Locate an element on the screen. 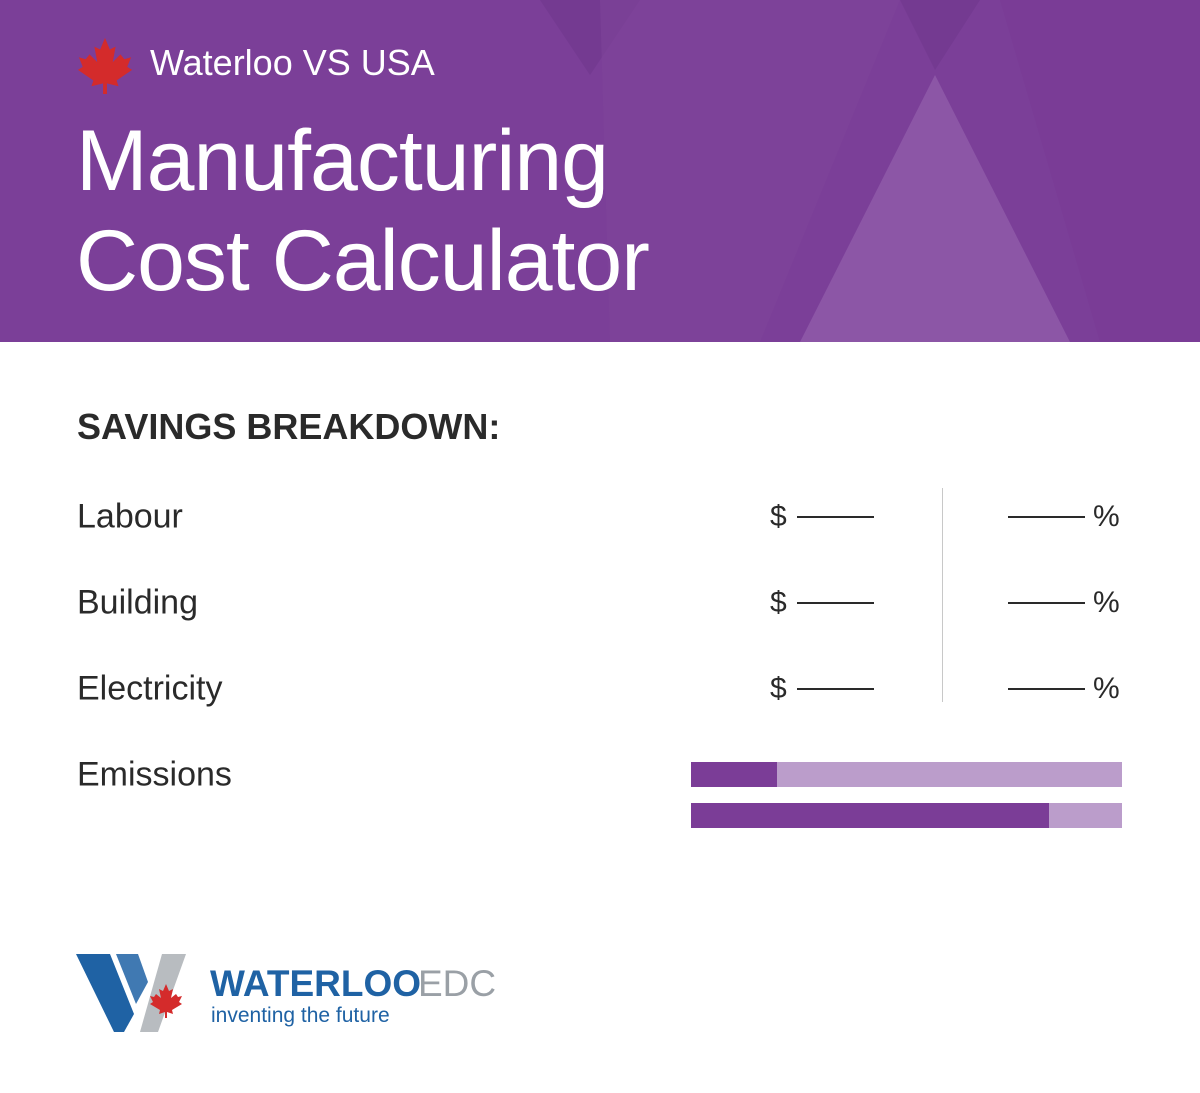 This screenshot has width=1200, height=1093. row-label: Labour is located at coordinates (130, 516).